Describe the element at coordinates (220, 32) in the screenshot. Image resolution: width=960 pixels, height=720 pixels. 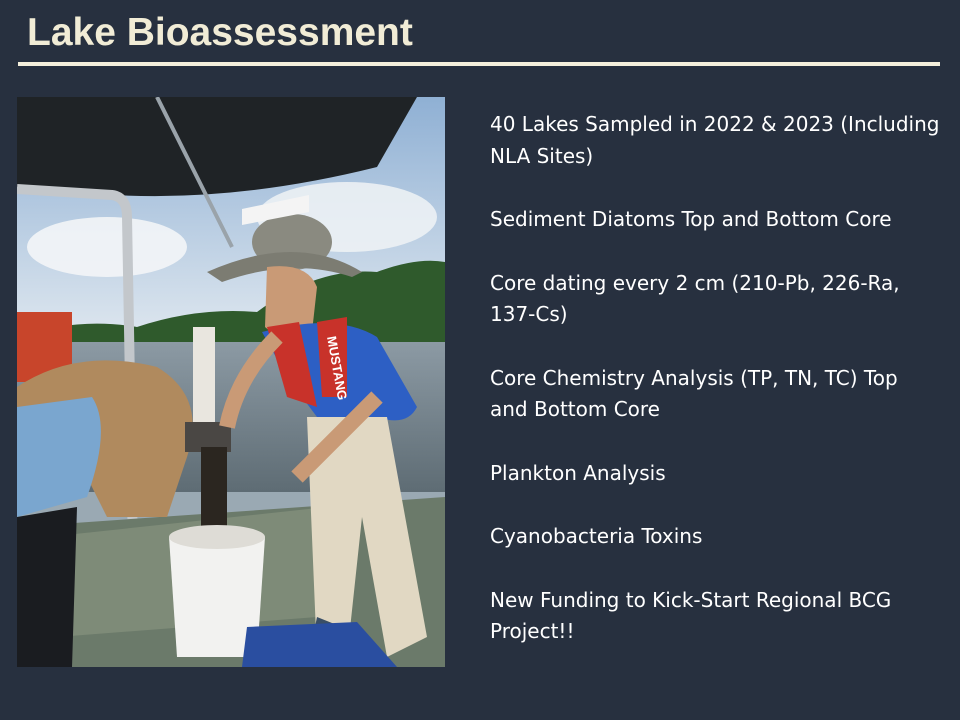
I see `slide-title: Lake Bioassessment` at that location.